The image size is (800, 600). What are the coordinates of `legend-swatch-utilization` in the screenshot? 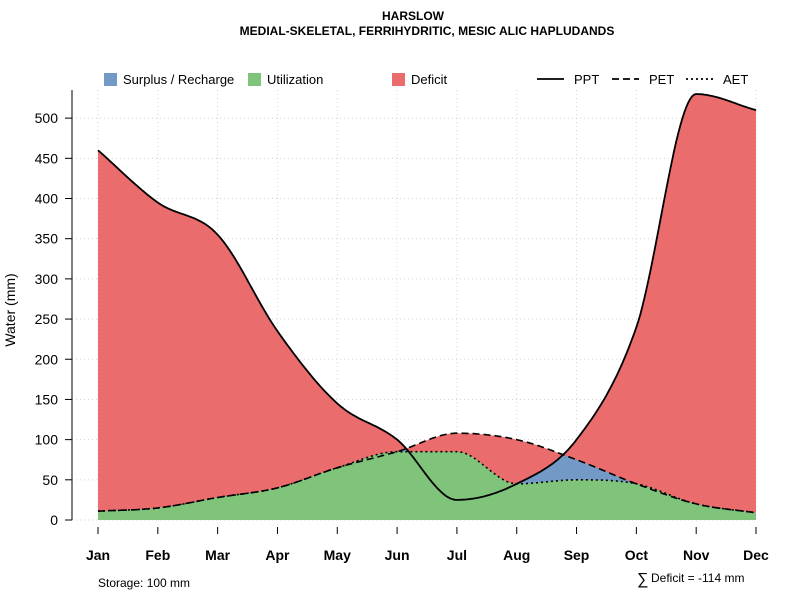 It's located at (254, 79).